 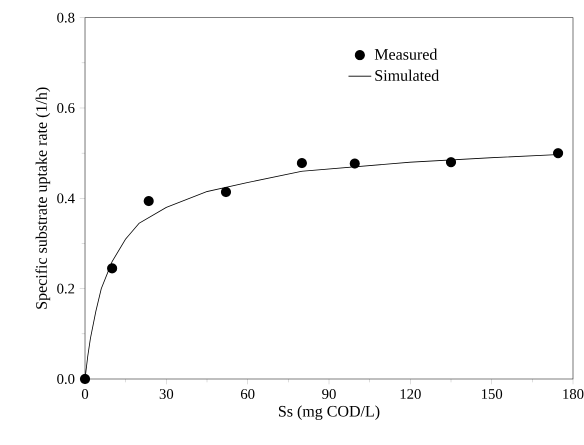 I want to click on x-tick-label: 120, so click(x=410, y=394).